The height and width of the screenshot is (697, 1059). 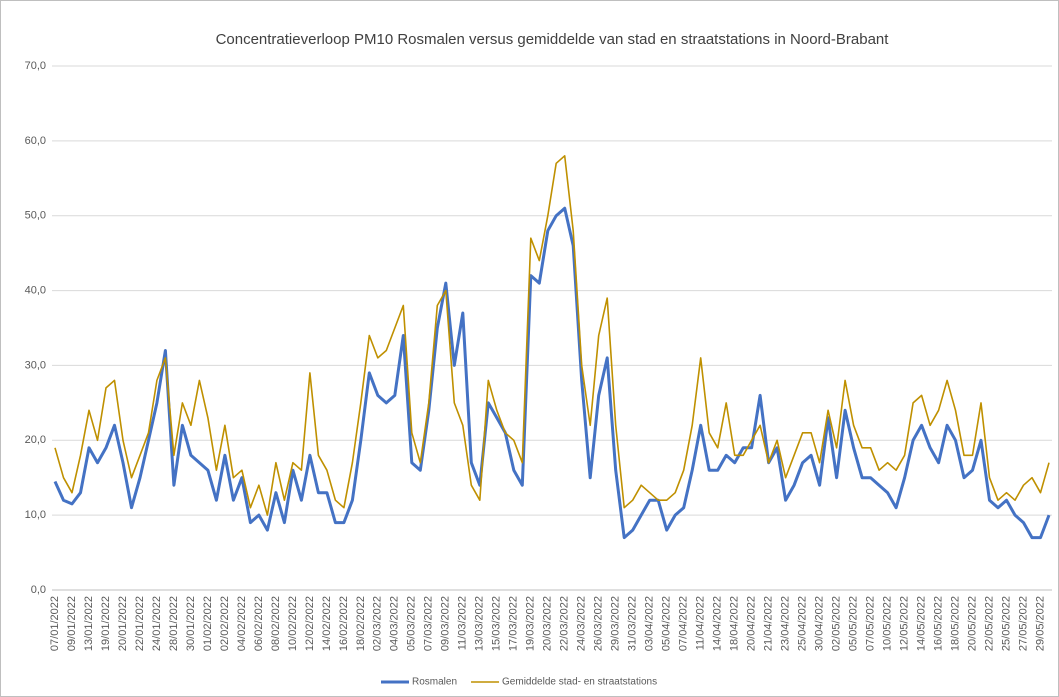 What do you see at coordinates (35, 66) in the screenshot?
I see `y-tick-label: 70,0` at bounding box center [35, 66].